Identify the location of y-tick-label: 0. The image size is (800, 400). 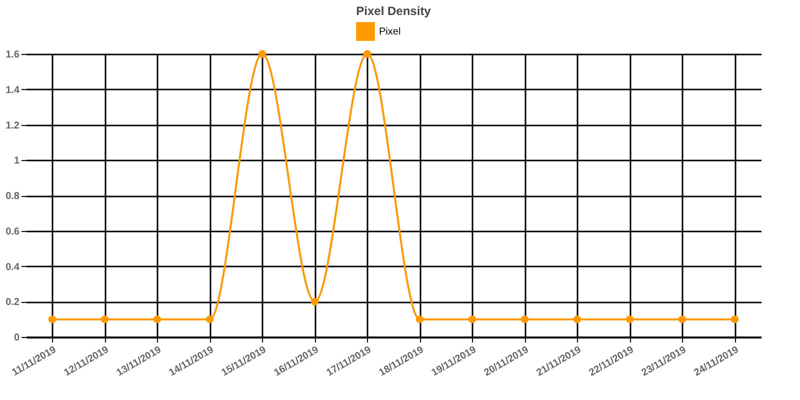
(17, 338).